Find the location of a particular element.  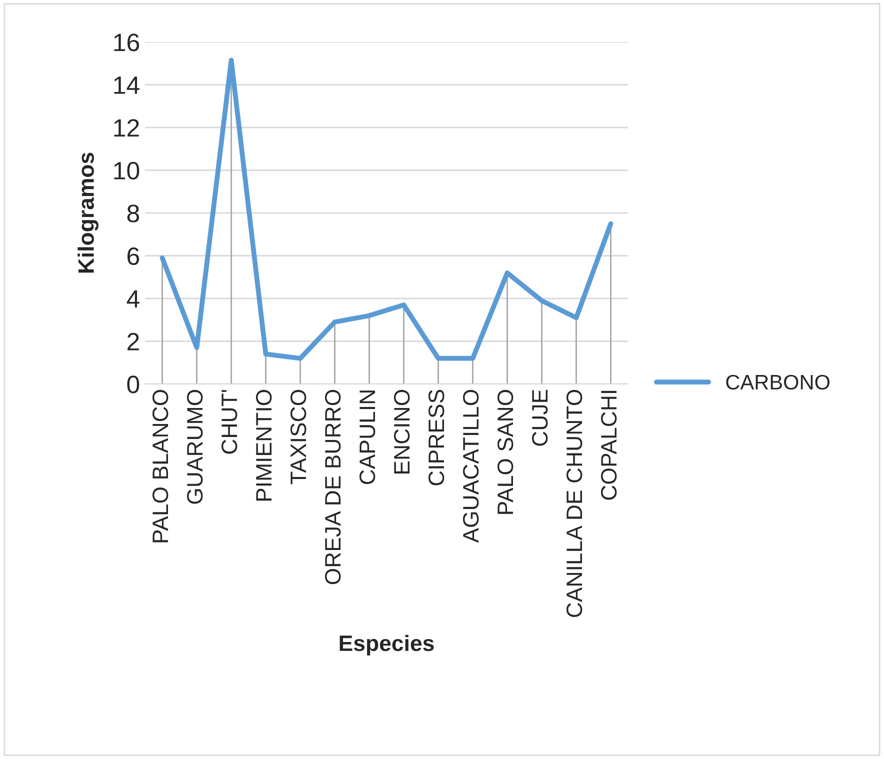

x-tick-label: ENCINO is located at coordinates (402, 432).